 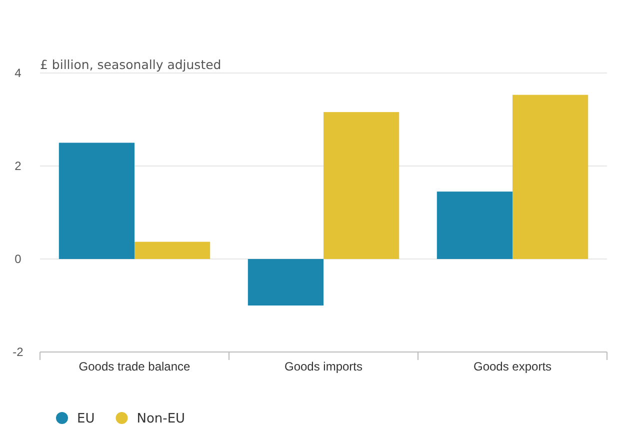 What do you see at coordinates (131, 64) in the screenshot?
I see `y-axis-title: £ billion, seasonally adjusted` at bounding box center [131, 64].